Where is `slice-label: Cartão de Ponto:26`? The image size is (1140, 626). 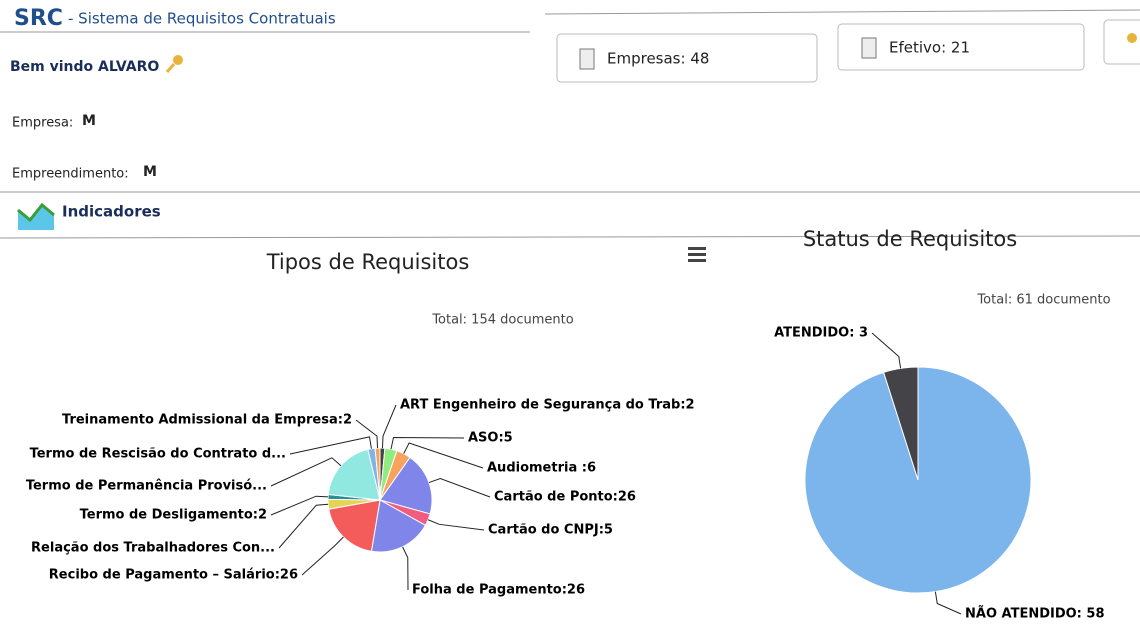 slice-label: Cartão de Ponto:26 is located at coordinates (565, 497).